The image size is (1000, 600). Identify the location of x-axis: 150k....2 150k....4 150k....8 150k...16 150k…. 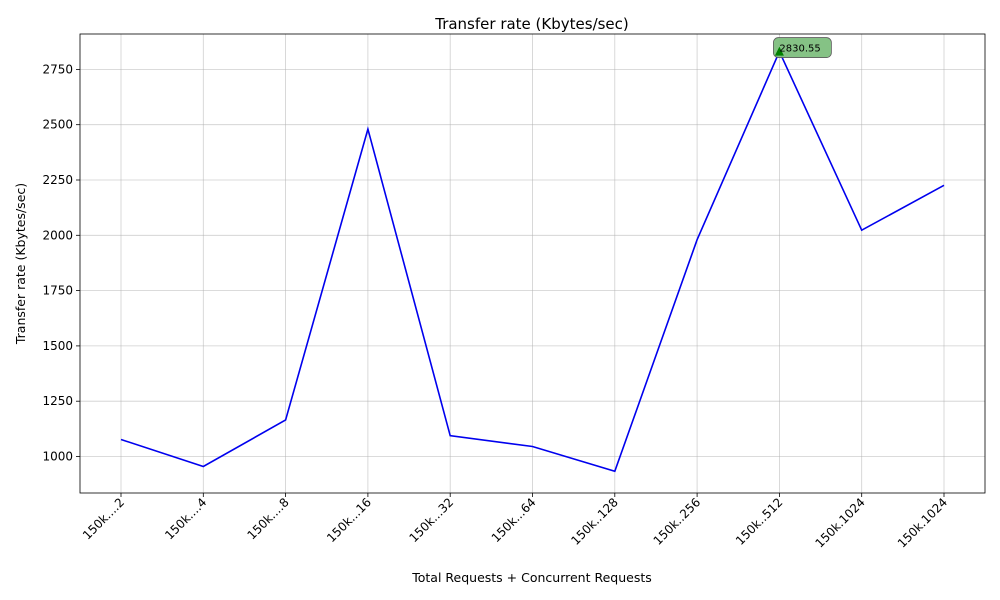
(515, 522).